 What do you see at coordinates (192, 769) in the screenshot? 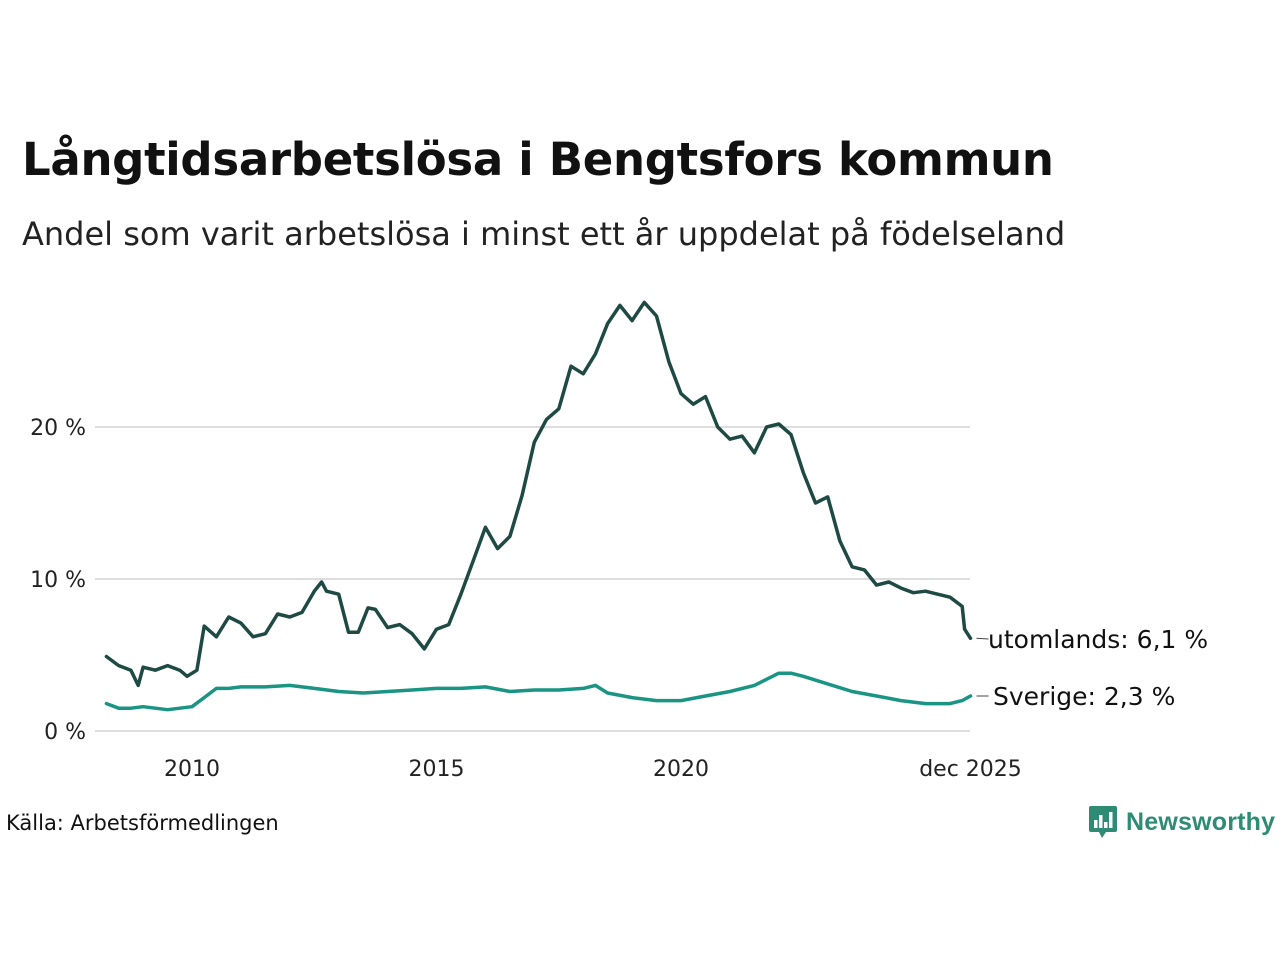
I see `x-tick-label: 2010` at bounding box center [192, 769].